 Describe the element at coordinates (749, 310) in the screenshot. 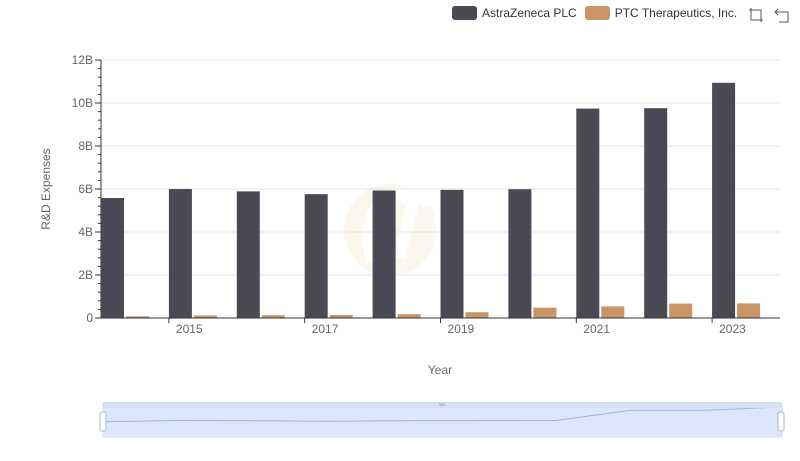

I see `bar-ptc-therapeutics-inc-2023` at that location.